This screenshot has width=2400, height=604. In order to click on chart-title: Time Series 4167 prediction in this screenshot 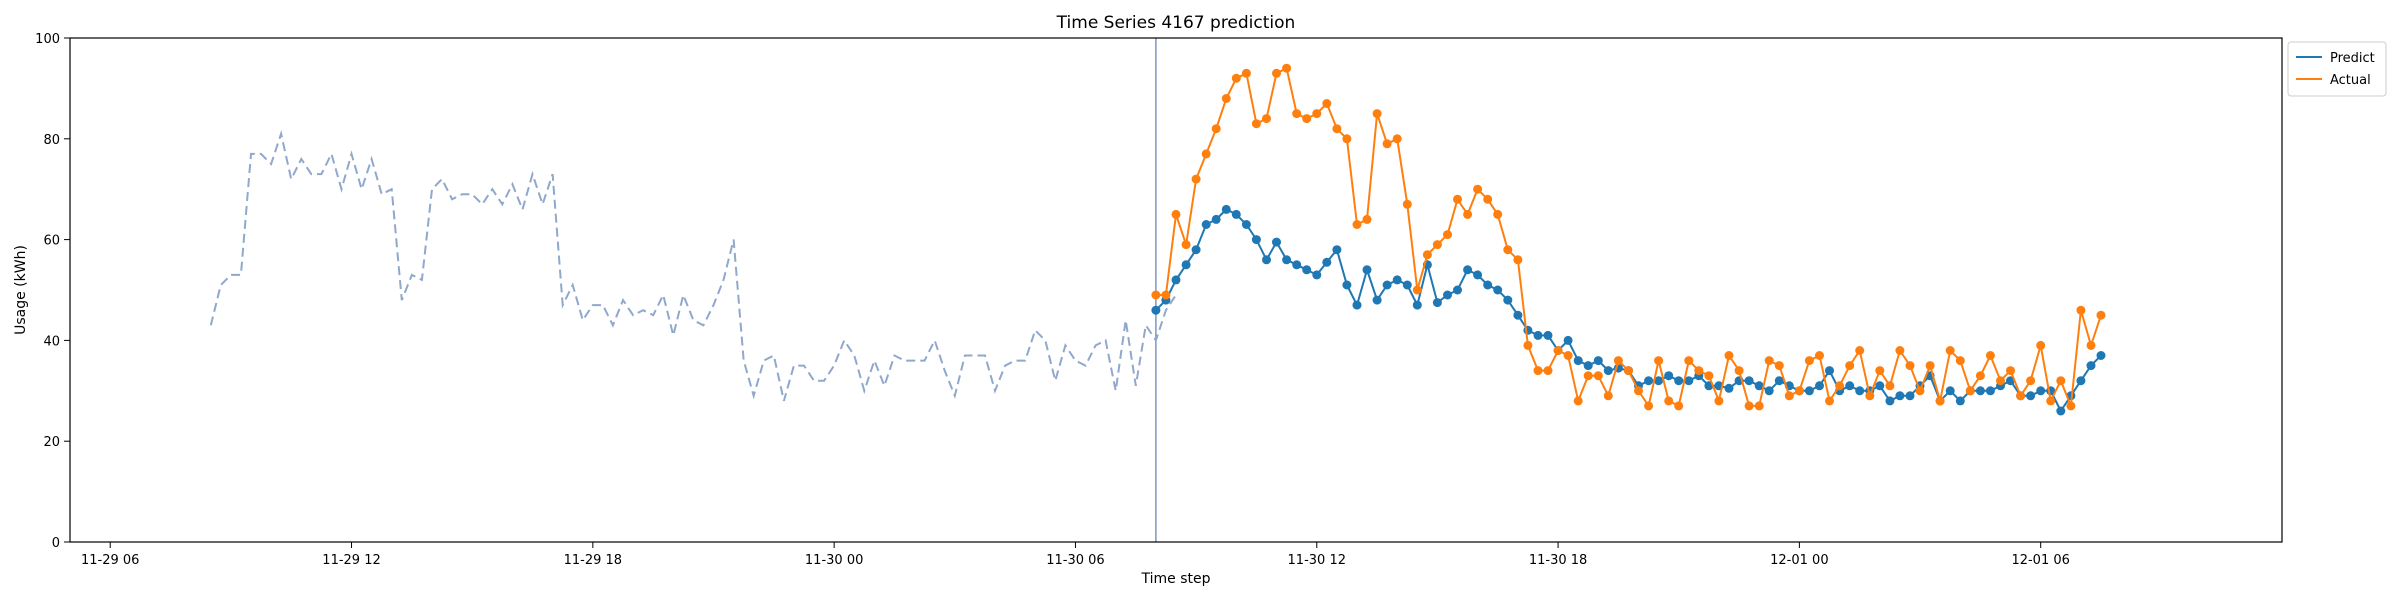, I will do `click(1176, 23)`.